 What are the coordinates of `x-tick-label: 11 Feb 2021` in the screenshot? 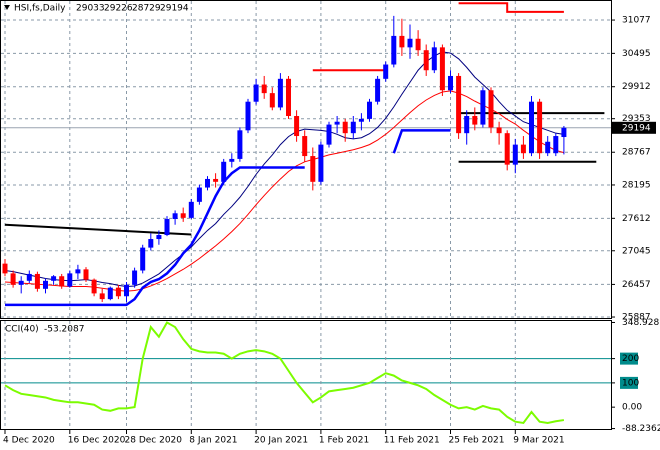 It's located at (412, 441).